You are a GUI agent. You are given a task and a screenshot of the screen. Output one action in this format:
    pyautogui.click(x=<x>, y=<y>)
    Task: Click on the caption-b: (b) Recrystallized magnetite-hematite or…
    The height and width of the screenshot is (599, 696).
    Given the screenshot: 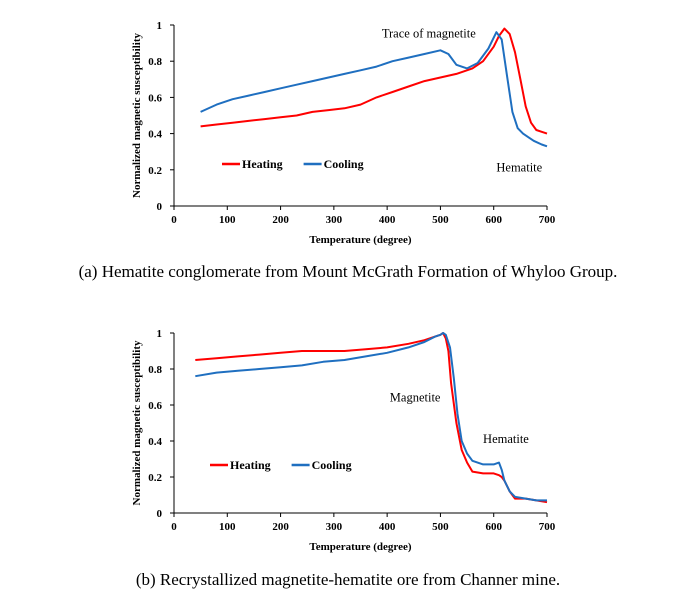 What is the action you would take?
    pyautogui.click(x=348, y=579)
    